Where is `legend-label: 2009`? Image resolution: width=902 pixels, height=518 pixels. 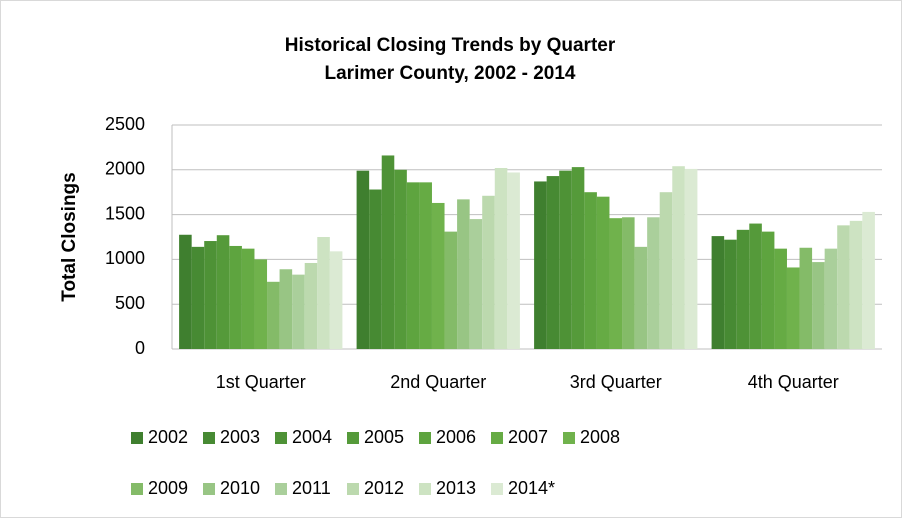
legend-label: 2009 is located at coordinates (168, 488).